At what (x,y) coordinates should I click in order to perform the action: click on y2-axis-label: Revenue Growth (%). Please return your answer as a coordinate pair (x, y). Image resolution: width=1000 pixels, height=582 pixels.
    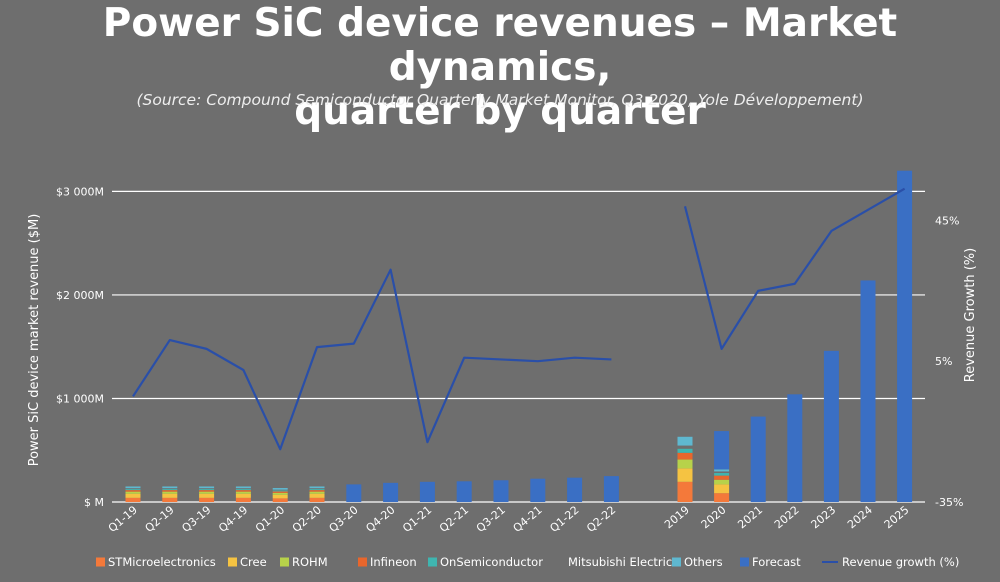
    Looking at the image, I should click on (970, 315).